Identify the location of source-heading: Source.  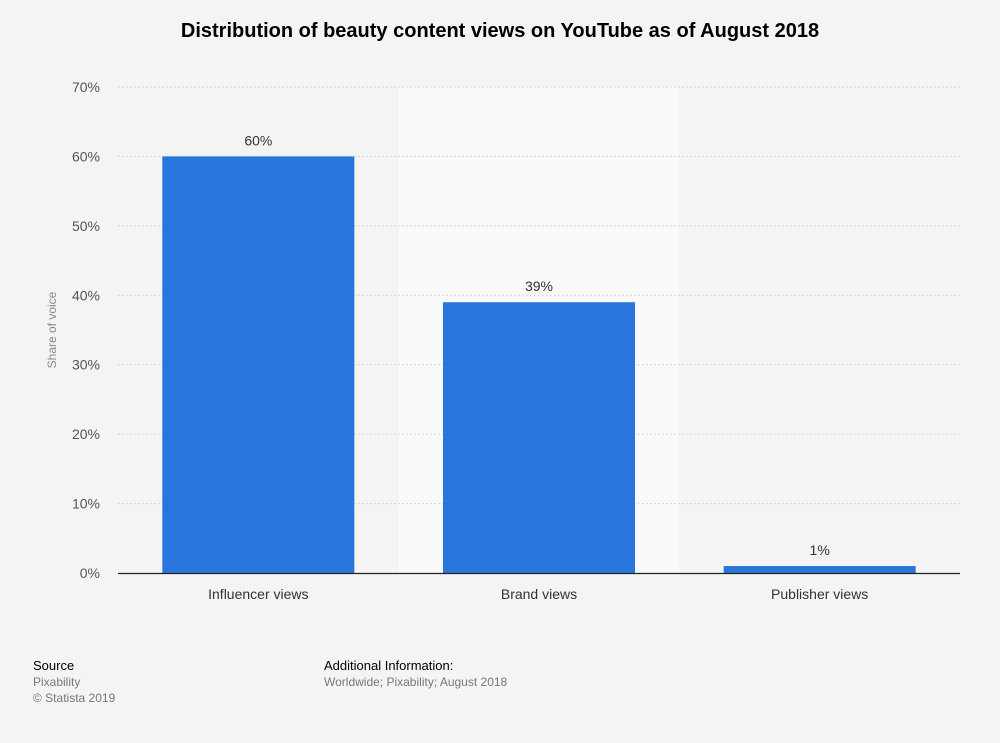
(54, 665).